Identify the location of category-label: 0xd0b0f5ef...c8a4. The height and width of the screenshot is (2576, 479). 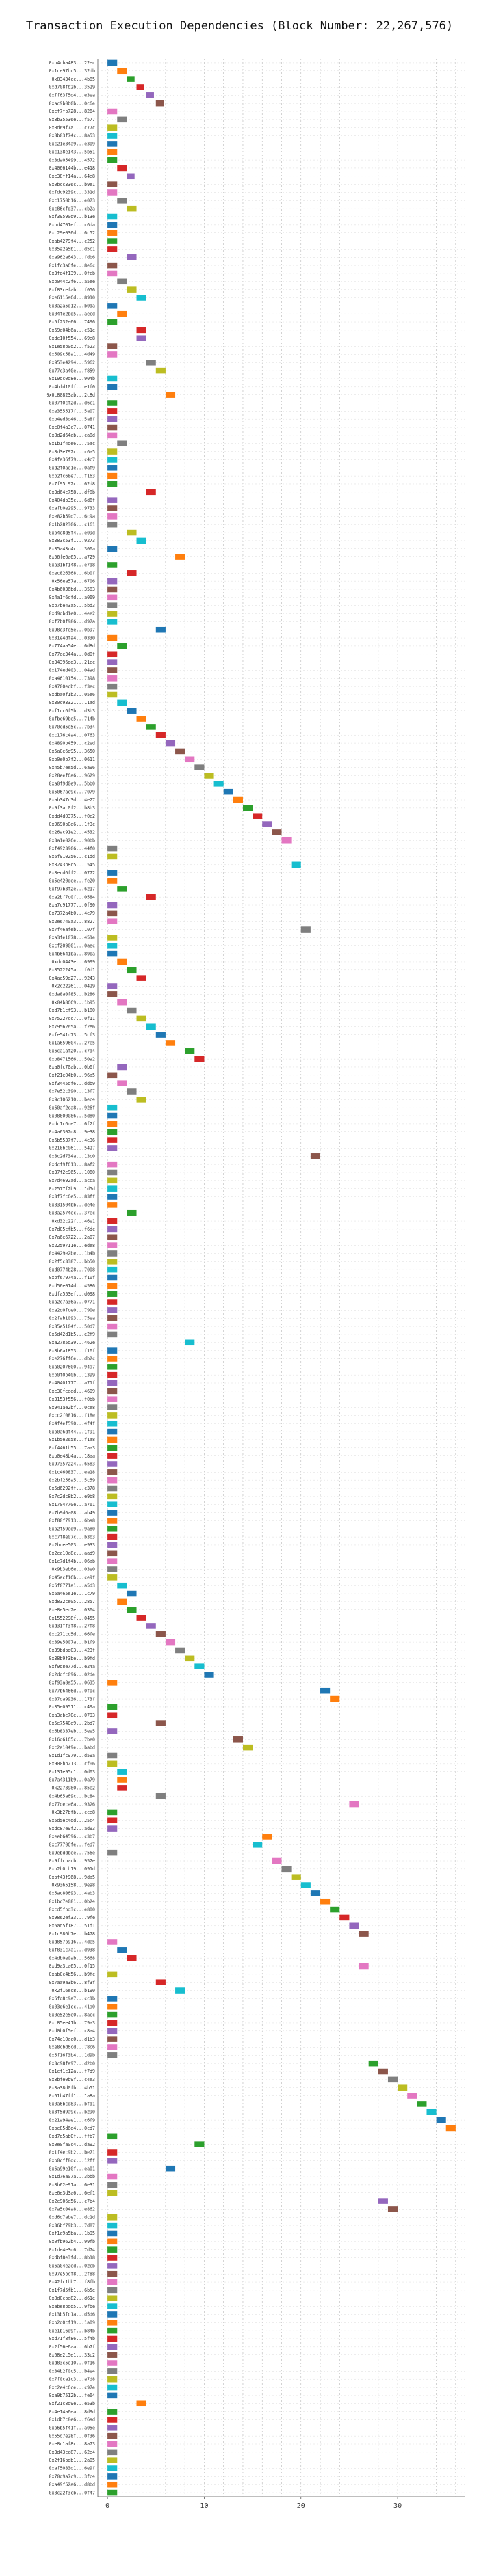
(72, 2031).